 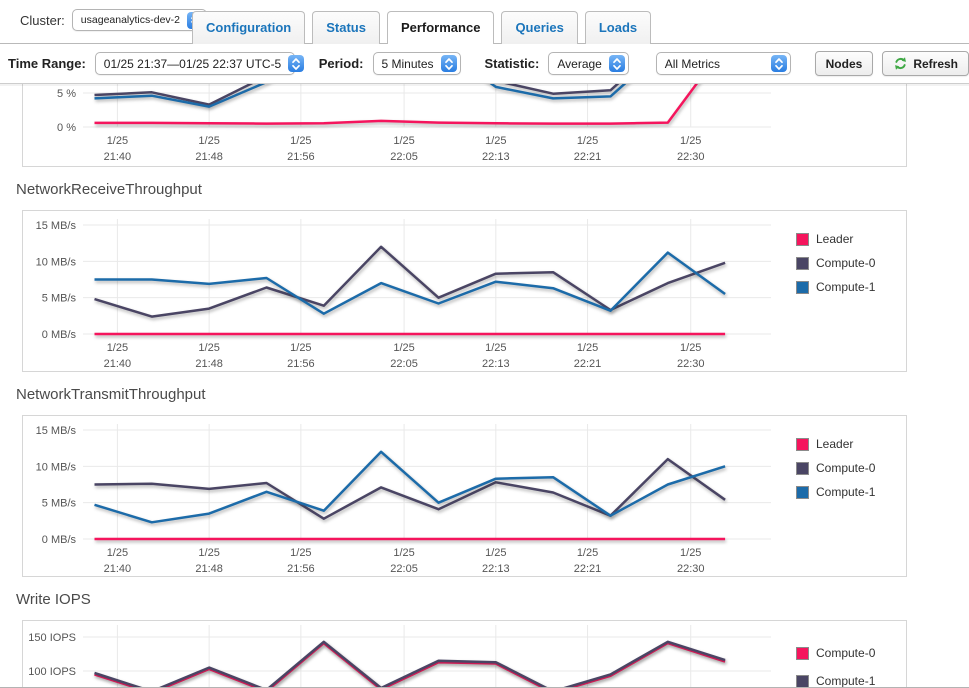 I want to click on y-tick-label: 10 MB/s, so click(x=56, y=262).